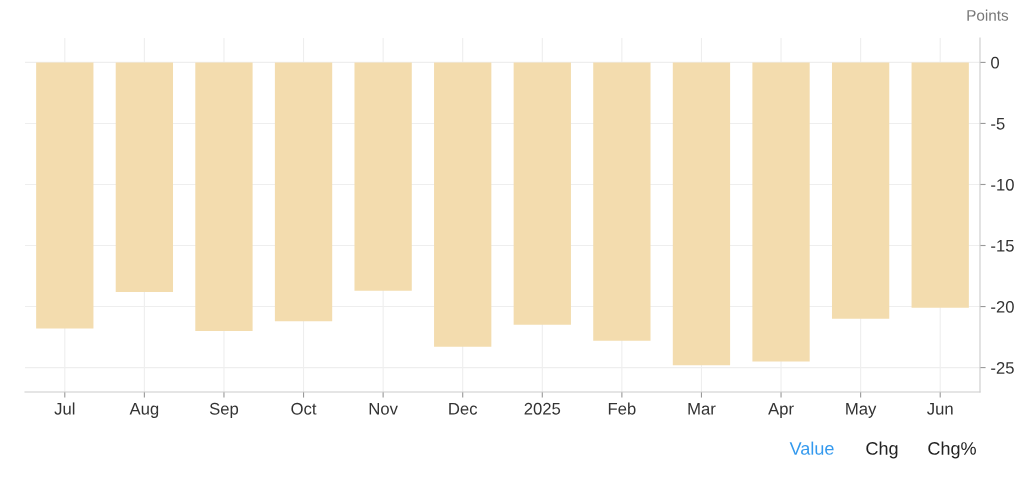 The image size is (1024, 482). What do you see at coordinates (1002, 367) in the screenshot?
I see `y-tick-label: -25` at bounding box center [1002, 367].